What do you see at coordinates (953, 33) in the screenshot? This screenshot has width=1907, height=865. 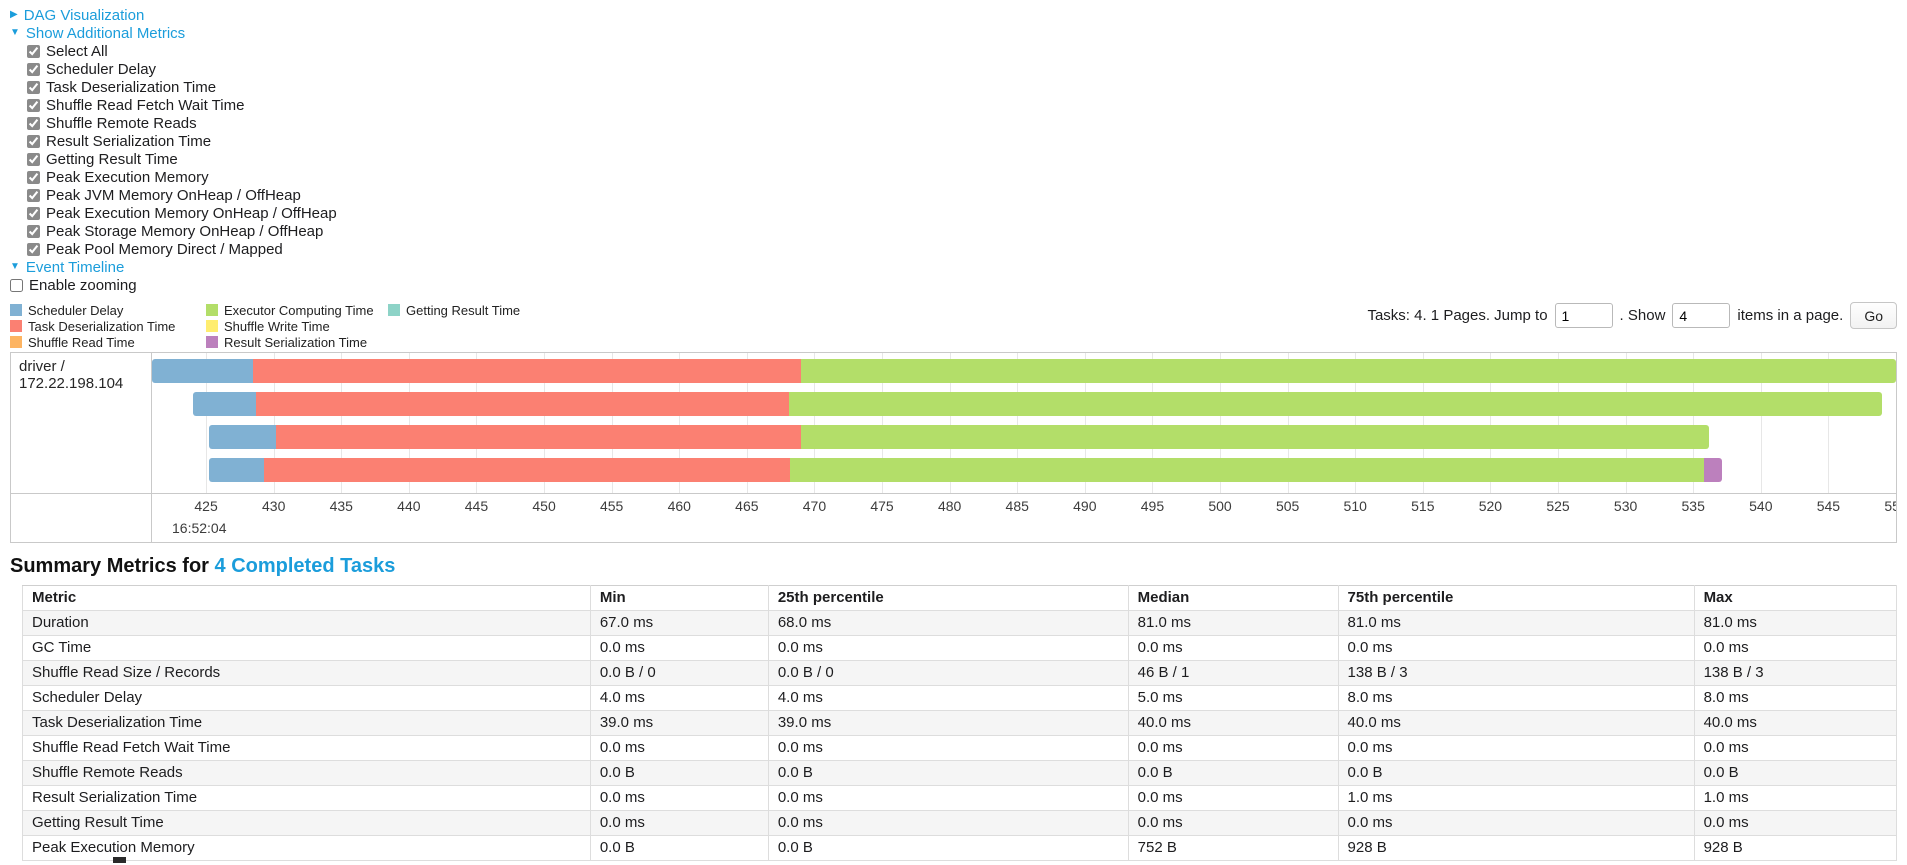 I see `show-additional-metrics-toggle: ▼ Show Additional Metrics` at bounding box center [953, 33].